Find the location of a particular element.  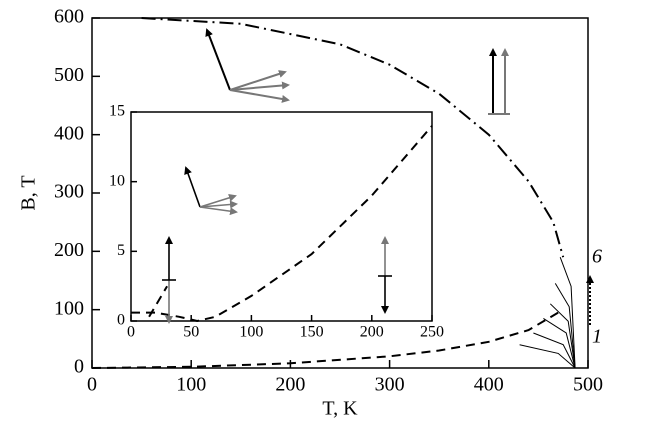

x-axis-label: T, K is located at coordinates (340, 409).